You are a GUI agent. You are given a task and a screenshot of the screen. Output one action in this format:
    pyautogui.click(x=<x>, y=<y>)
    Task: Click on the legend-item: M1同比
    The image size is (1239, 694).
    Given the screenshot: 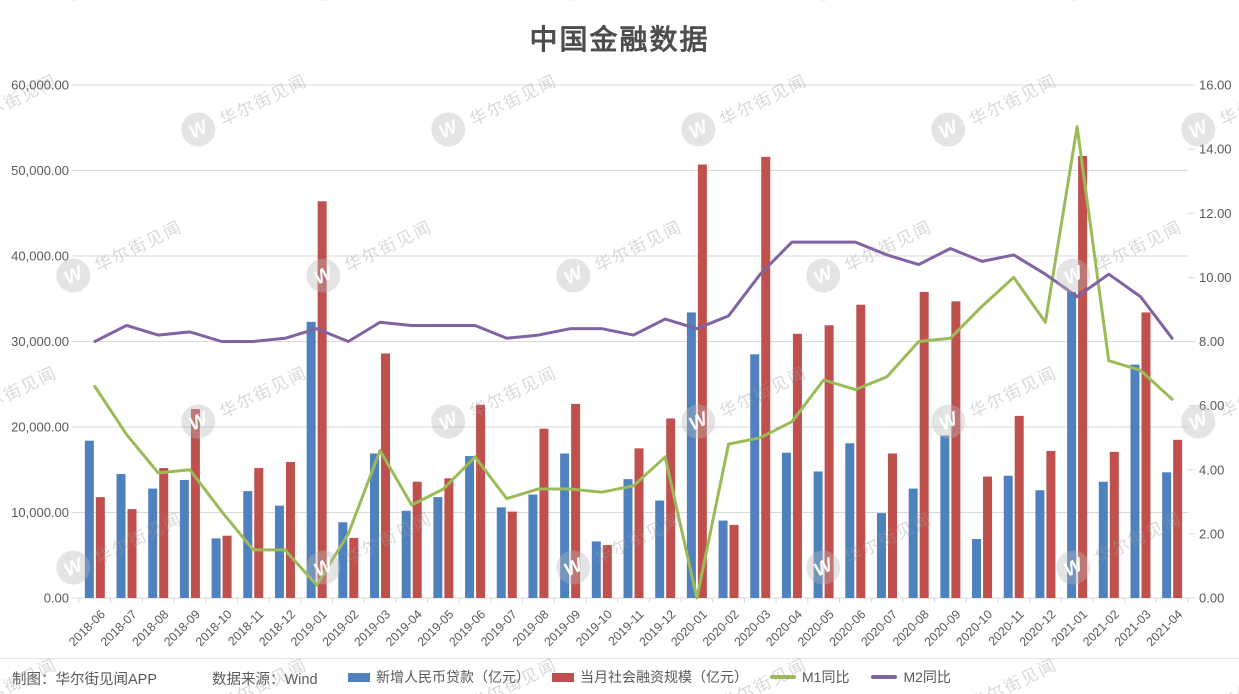 What is the action you would take?
    pyautogui.click(x=809, y=677)
    